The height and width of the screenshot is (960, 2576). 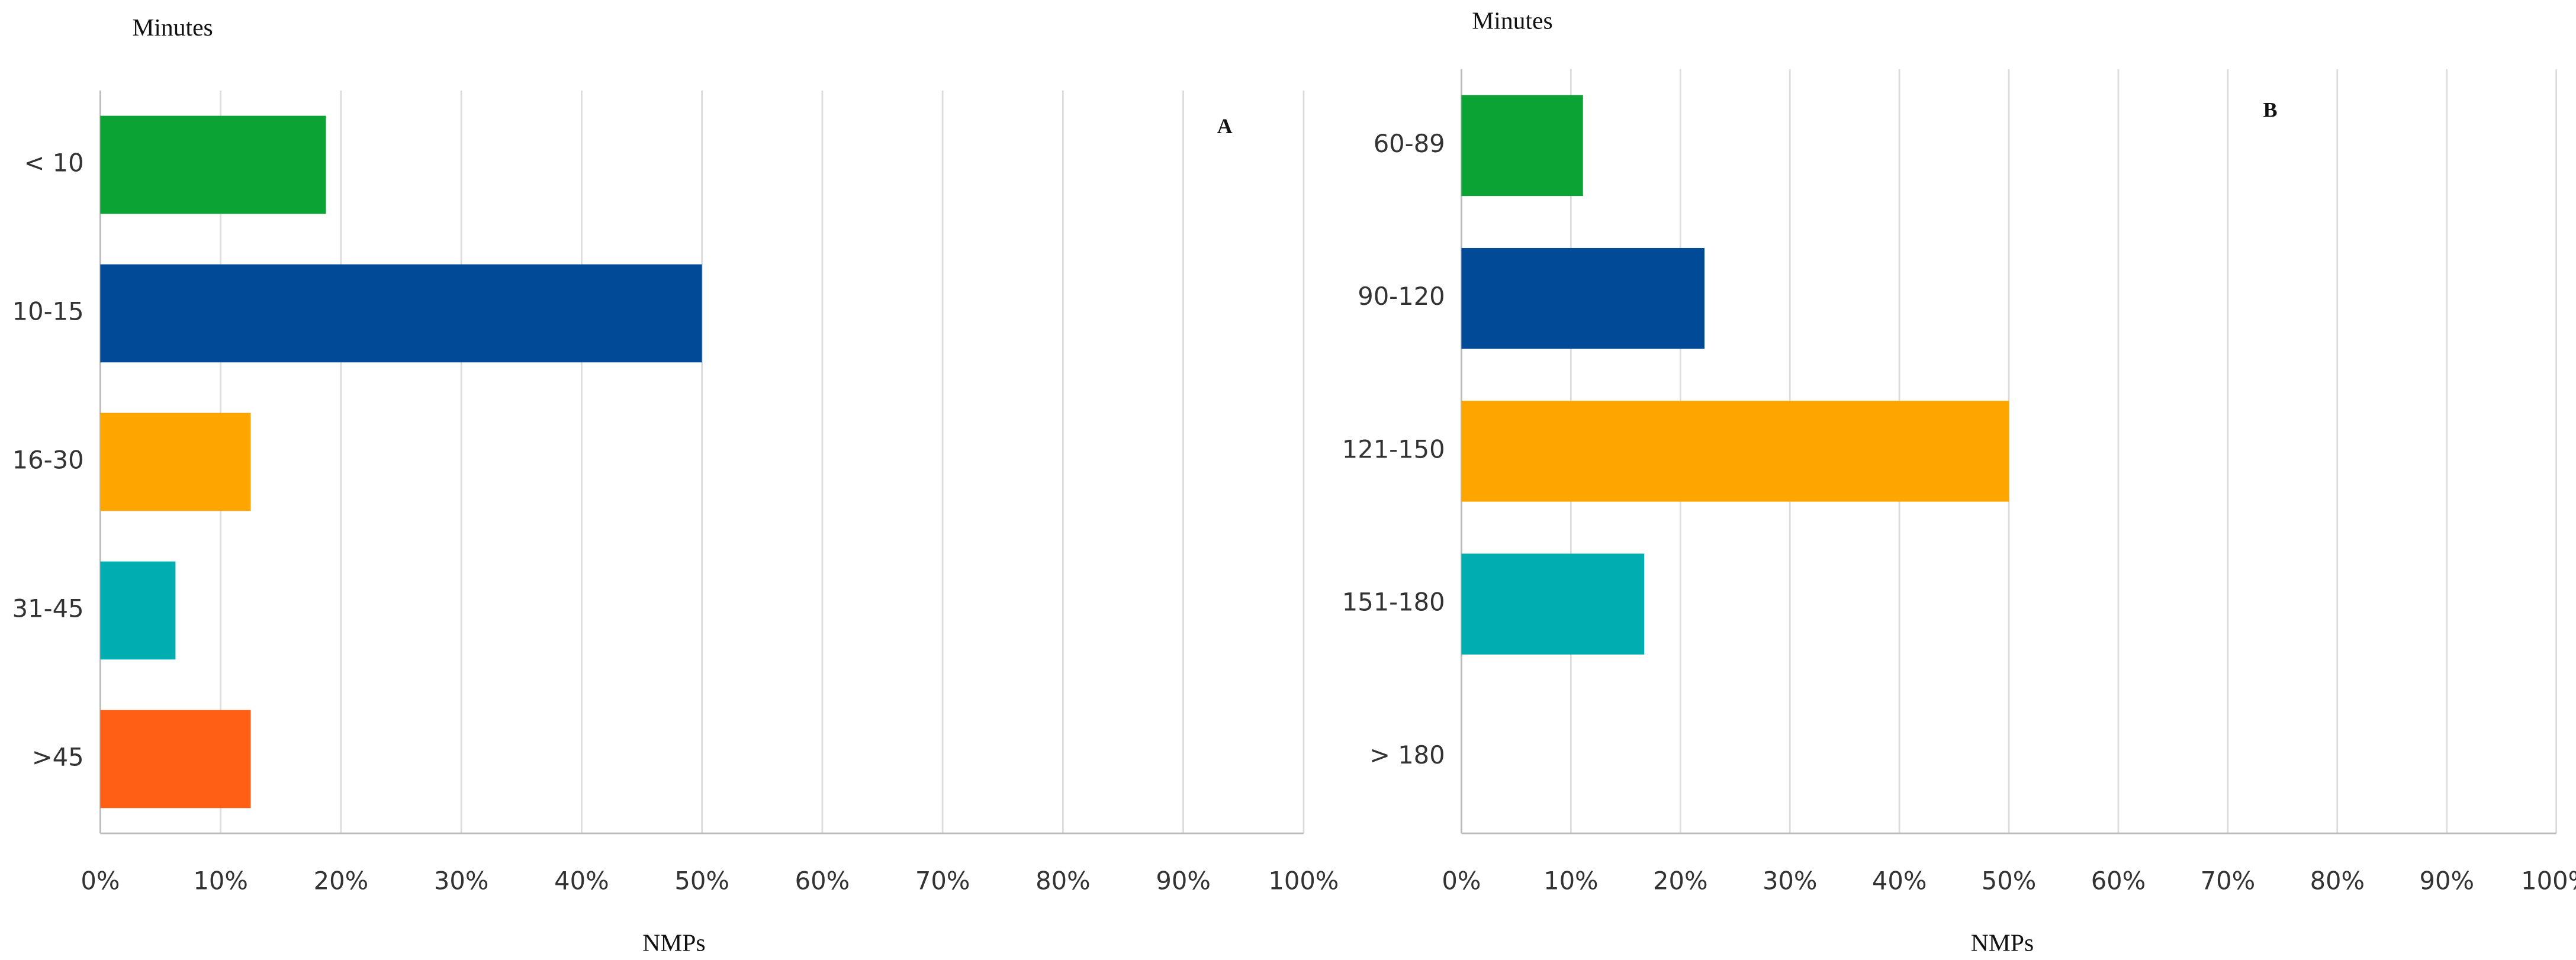 I want to click on y-tick-label: > 180, so click(x=1407, y=755).